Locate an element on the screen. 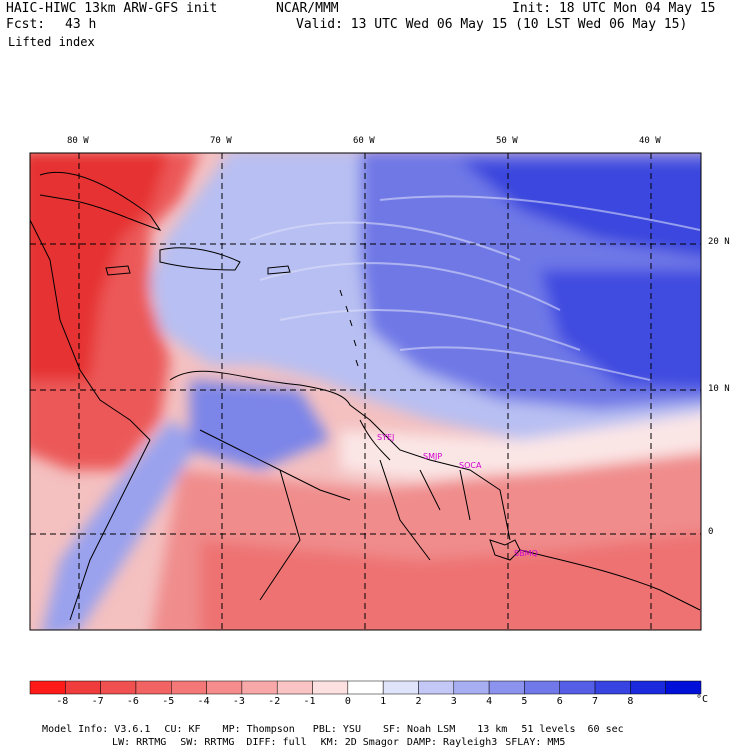 The width and height of the screenshot is (740, 749). colorbar-tick-label: -5 is located at coordinates (168, 701).